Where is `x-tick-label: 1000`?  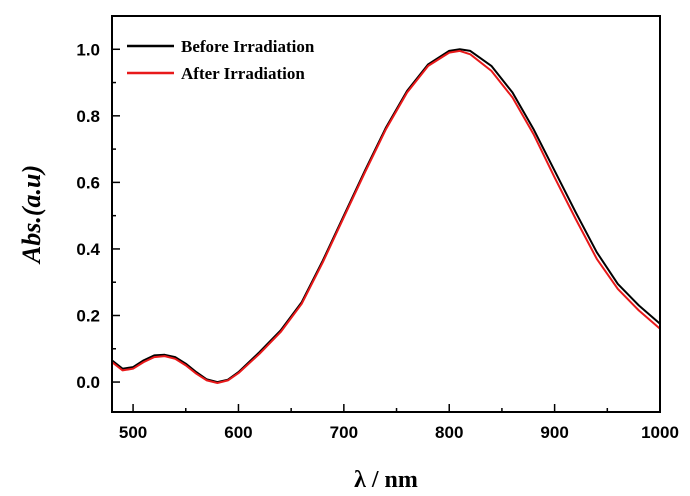 x-tick-label: 1000 is located at coordinates (660, 432).